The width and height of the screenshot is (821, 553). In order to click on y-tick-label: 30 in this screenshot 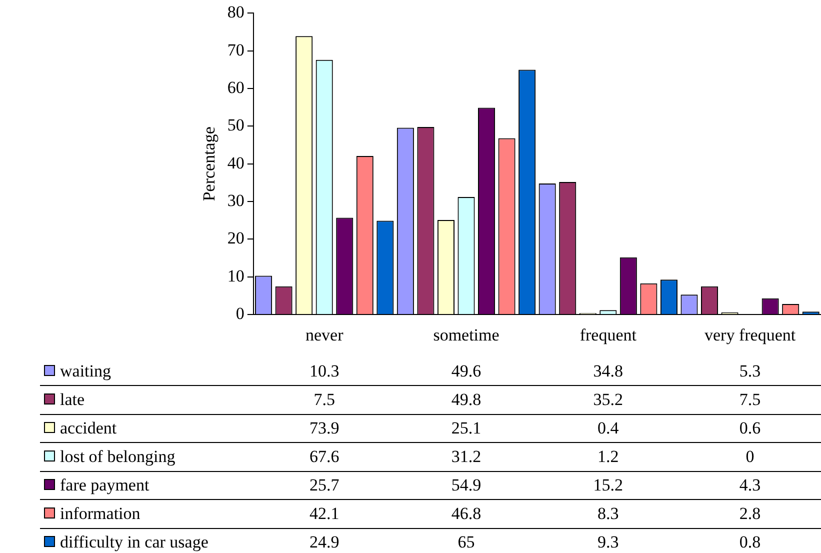, I will do `click(235, 200)`.